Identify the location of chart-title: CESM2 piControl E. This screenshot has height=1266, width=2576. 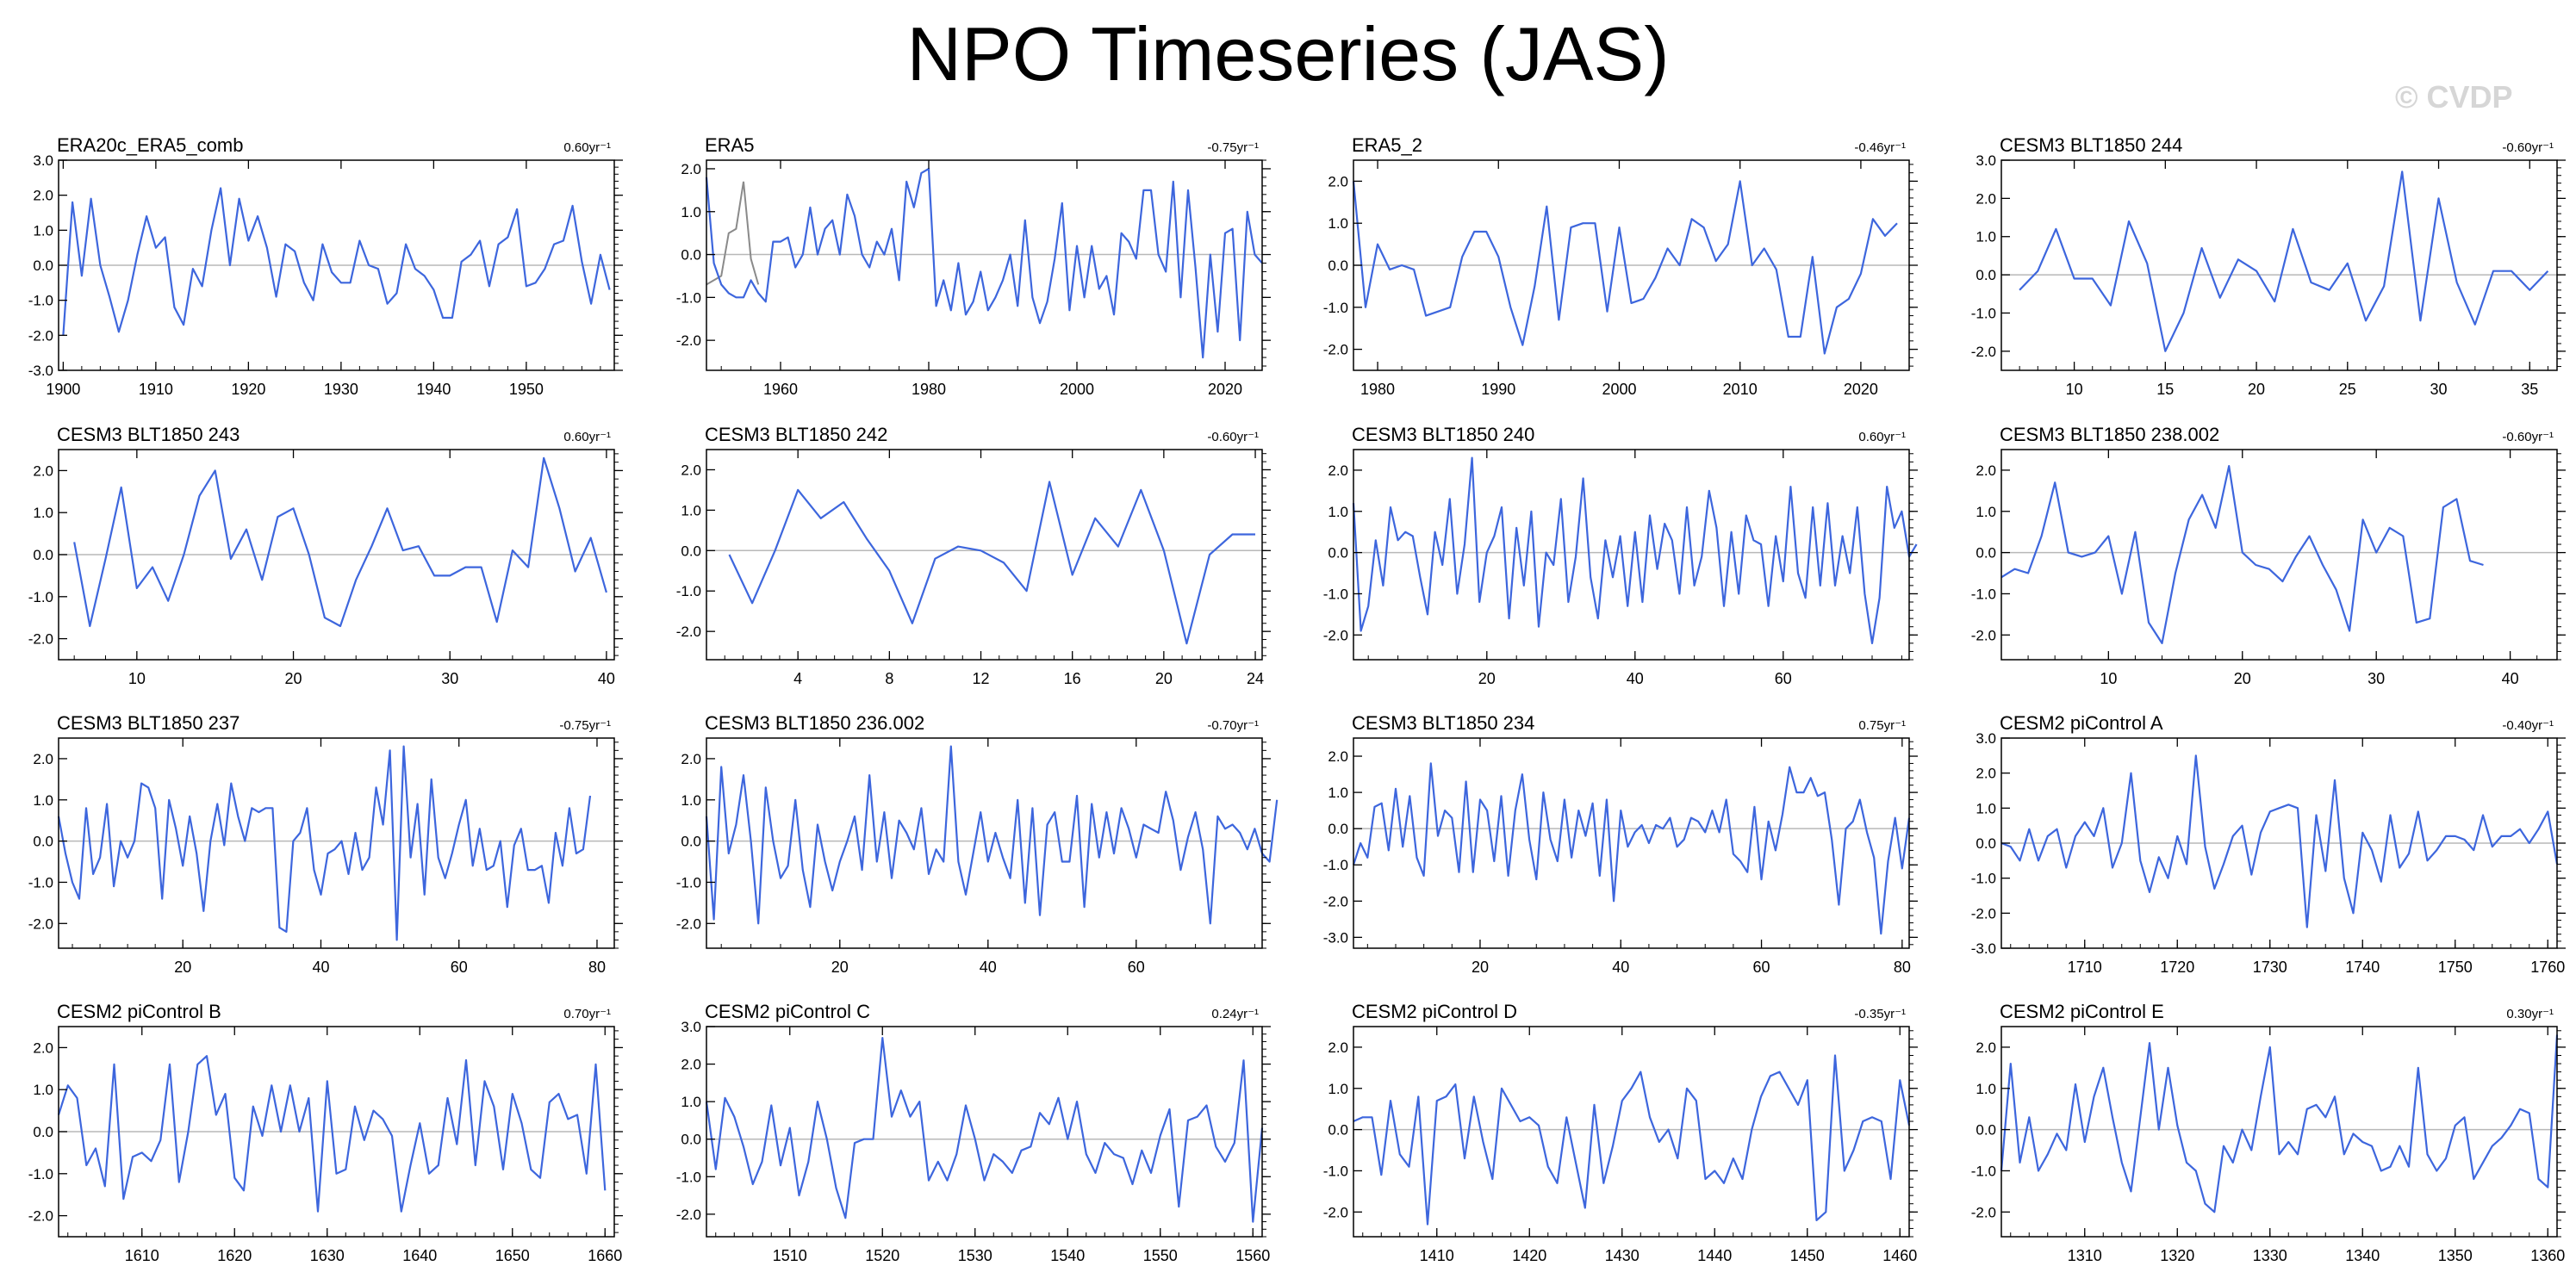
(2082, 1011).